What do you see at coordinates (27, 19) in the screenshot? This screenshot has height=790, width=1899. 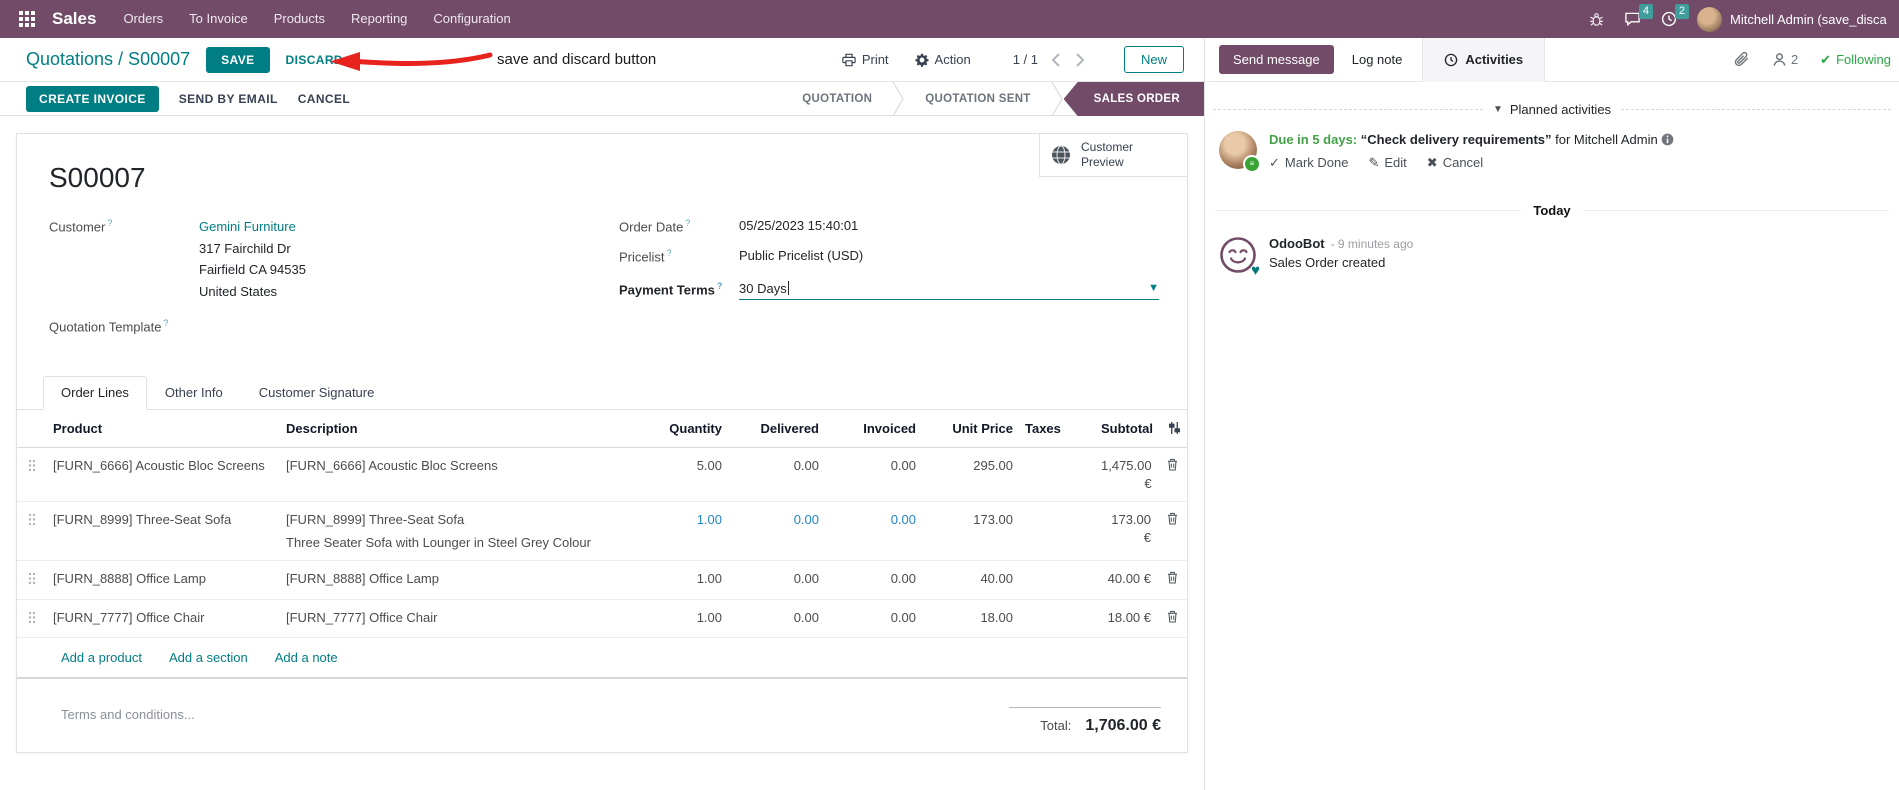 I see `apps-menu-icon` at bounding box center [27, 19].